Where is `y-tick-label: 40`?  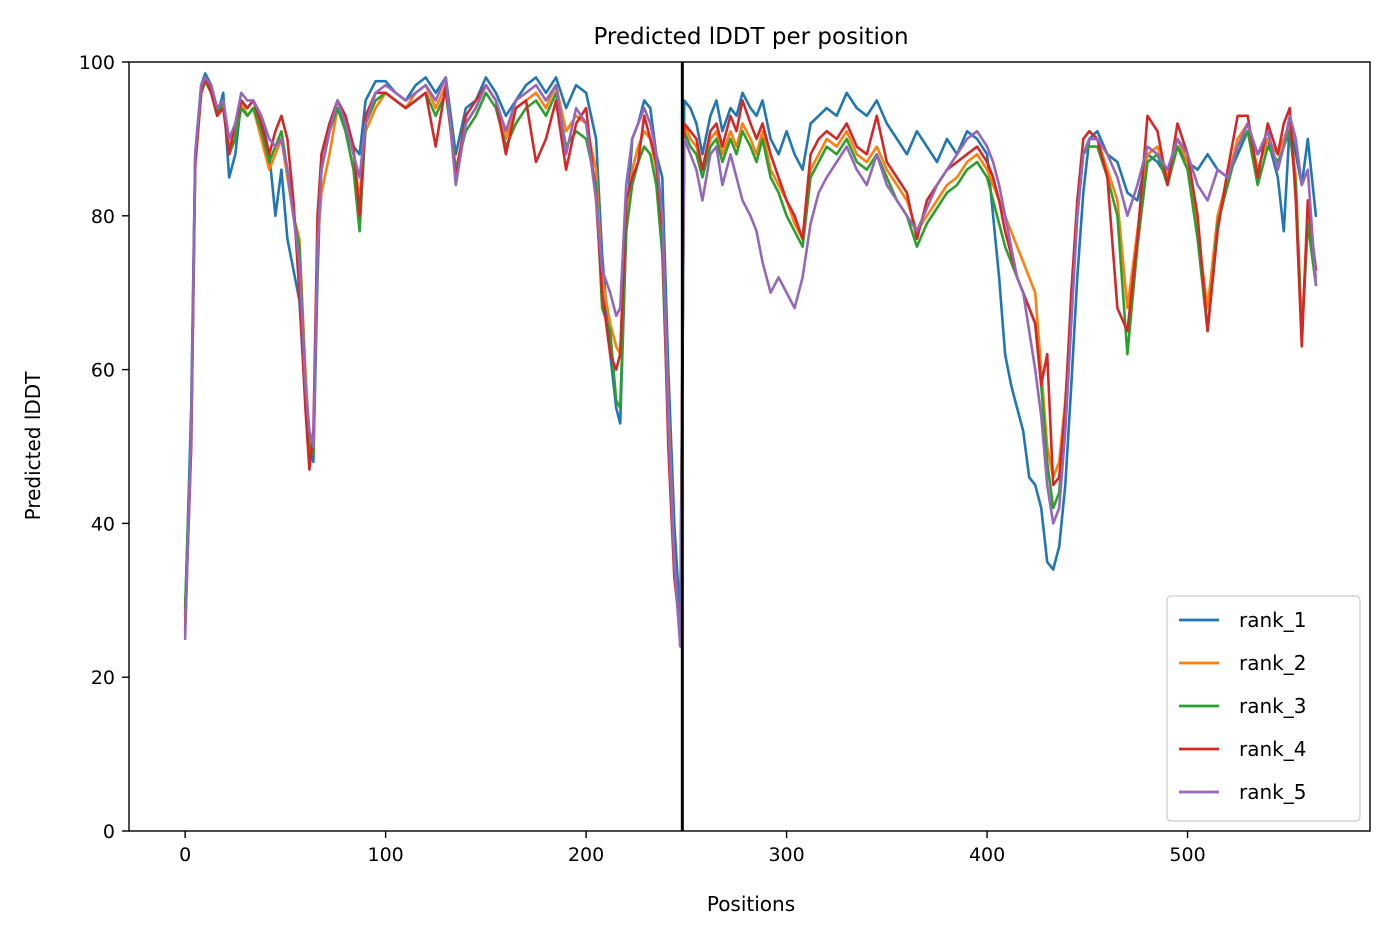
y-tick-label: 40 is located at coordinates (103, 524).